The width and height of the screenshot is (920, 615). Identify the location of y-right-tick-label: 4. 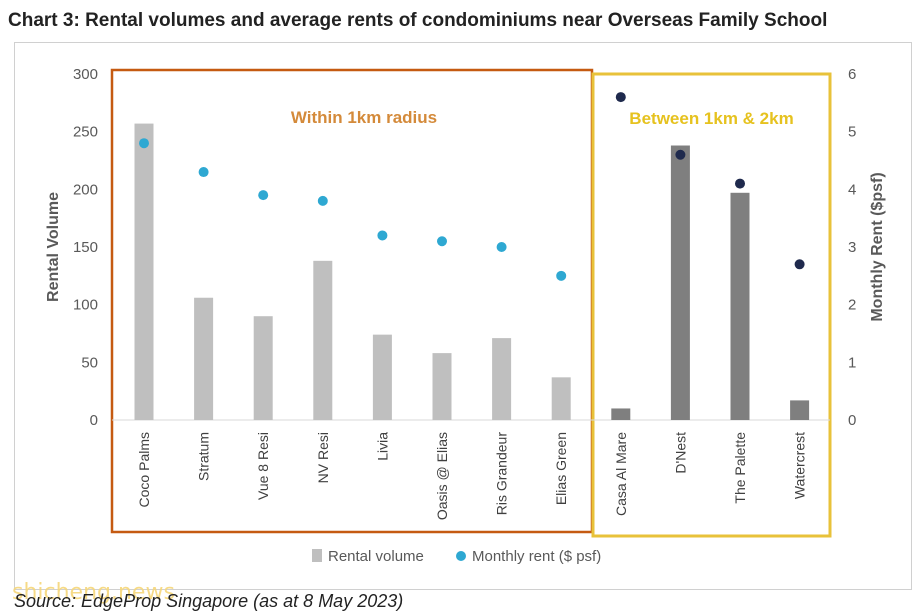
(852, 189).